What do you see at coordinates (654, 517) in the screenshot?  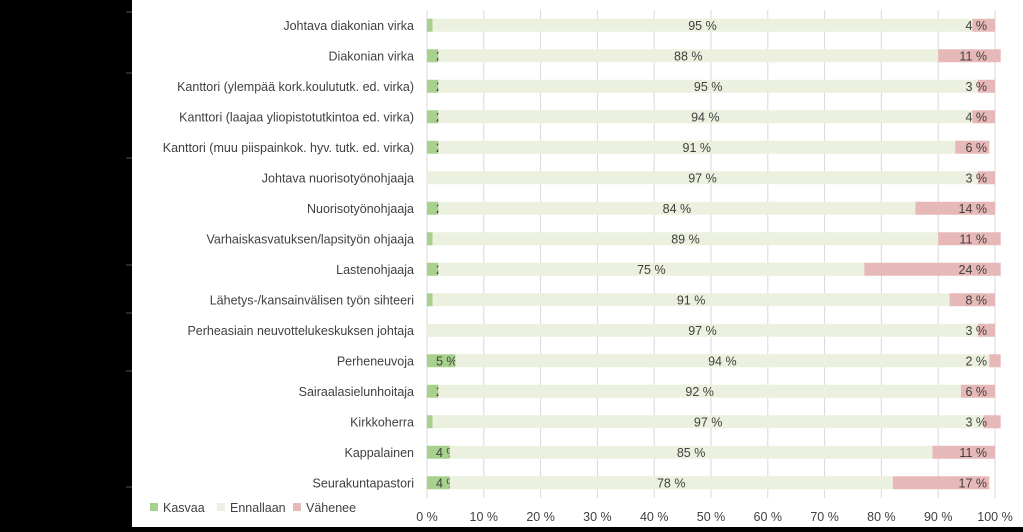 I see `x-tick-label: 40 %` at bounding box center [654, 517].